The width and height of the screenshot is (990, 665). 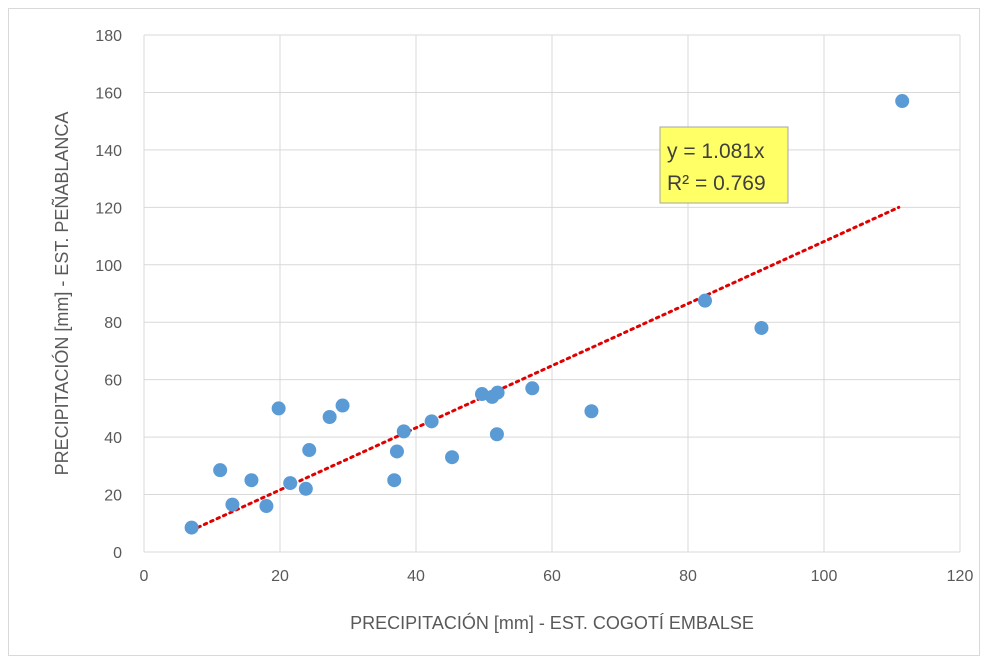 I want to click on trendline-r-squared: R² = 0.769, so click(x=716, y=183).